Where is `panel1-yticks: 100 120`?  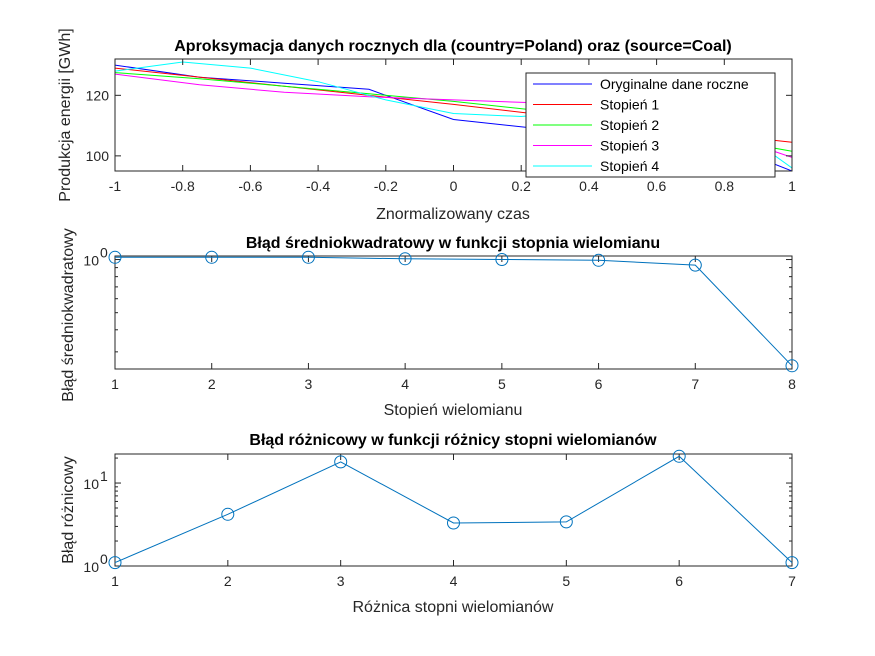 panel1-yticks: 100 120 is located at coordinates (439, 125).